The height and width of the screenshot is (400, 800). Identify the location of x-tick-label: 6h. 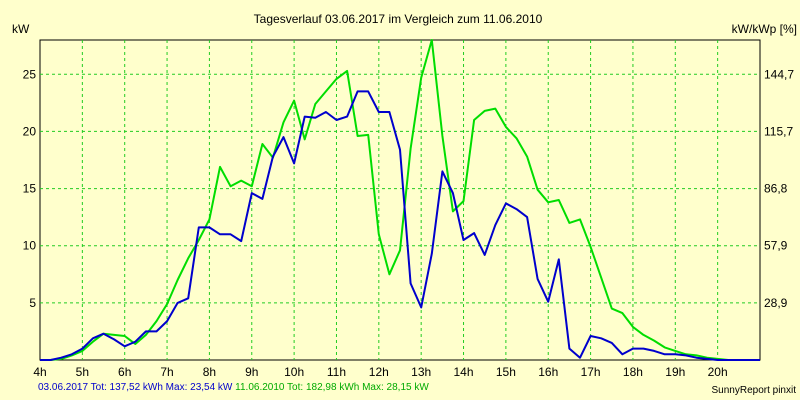
(124, 372).